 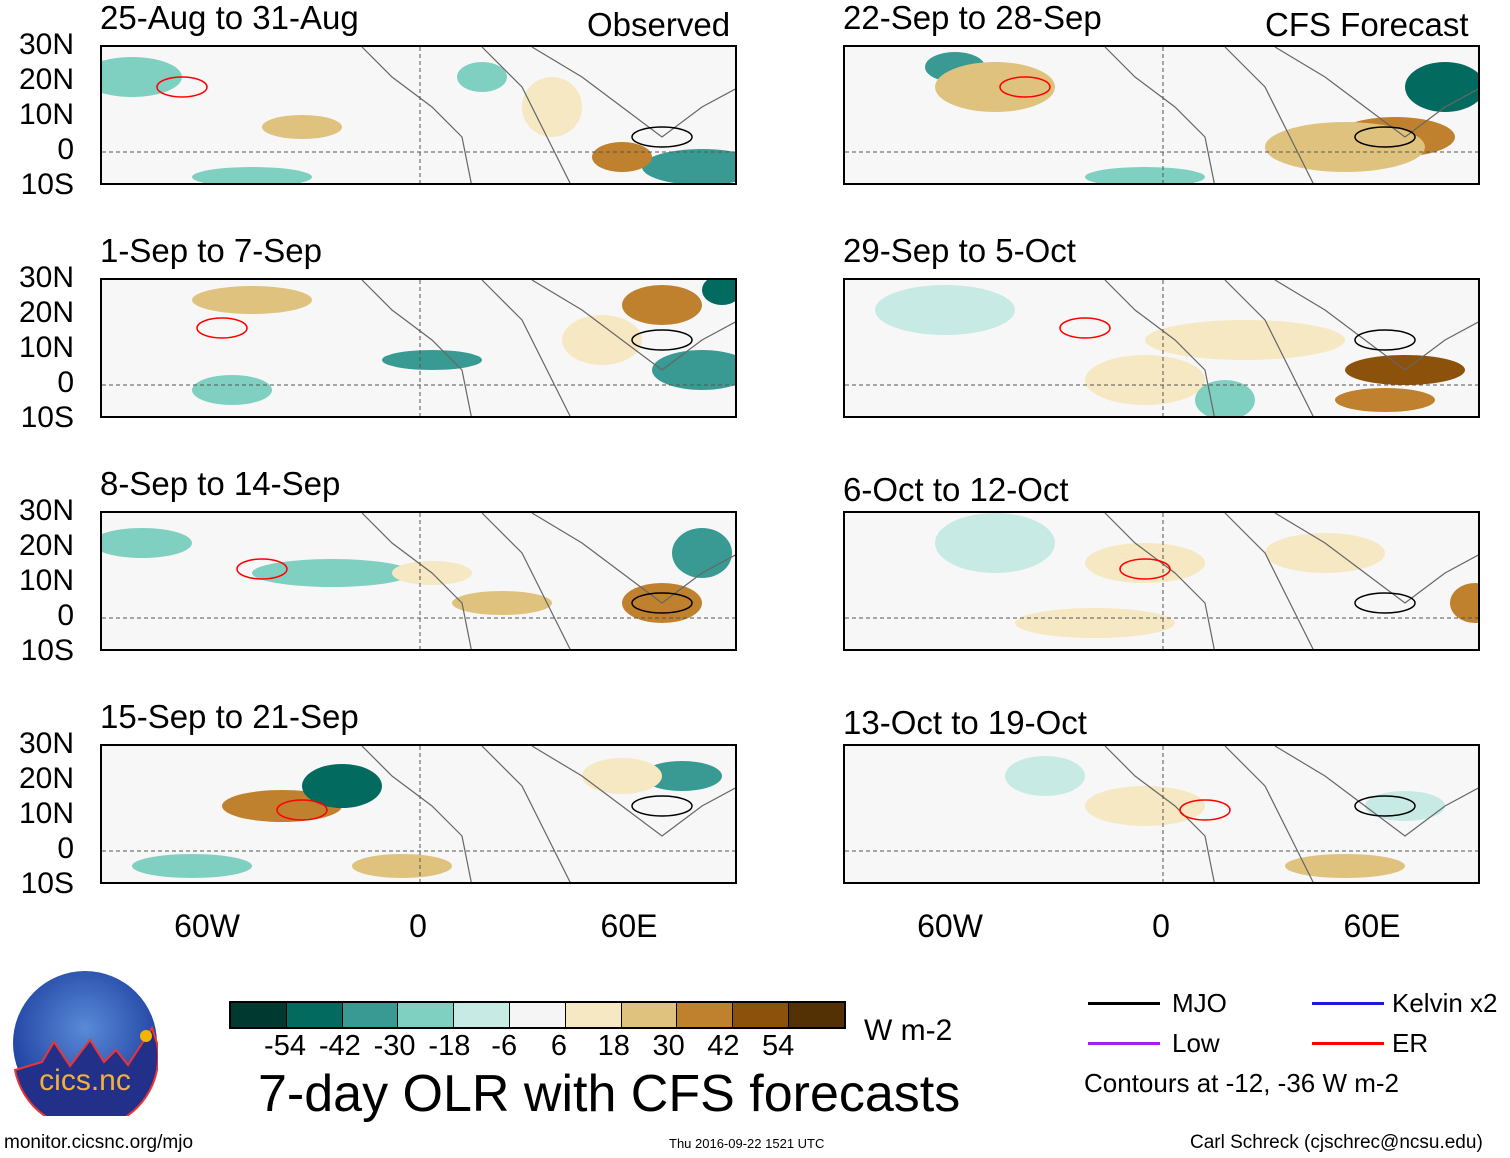 I want to click on panel-title: 1-Sep to 7-Sep, so click(x=211, y=250).